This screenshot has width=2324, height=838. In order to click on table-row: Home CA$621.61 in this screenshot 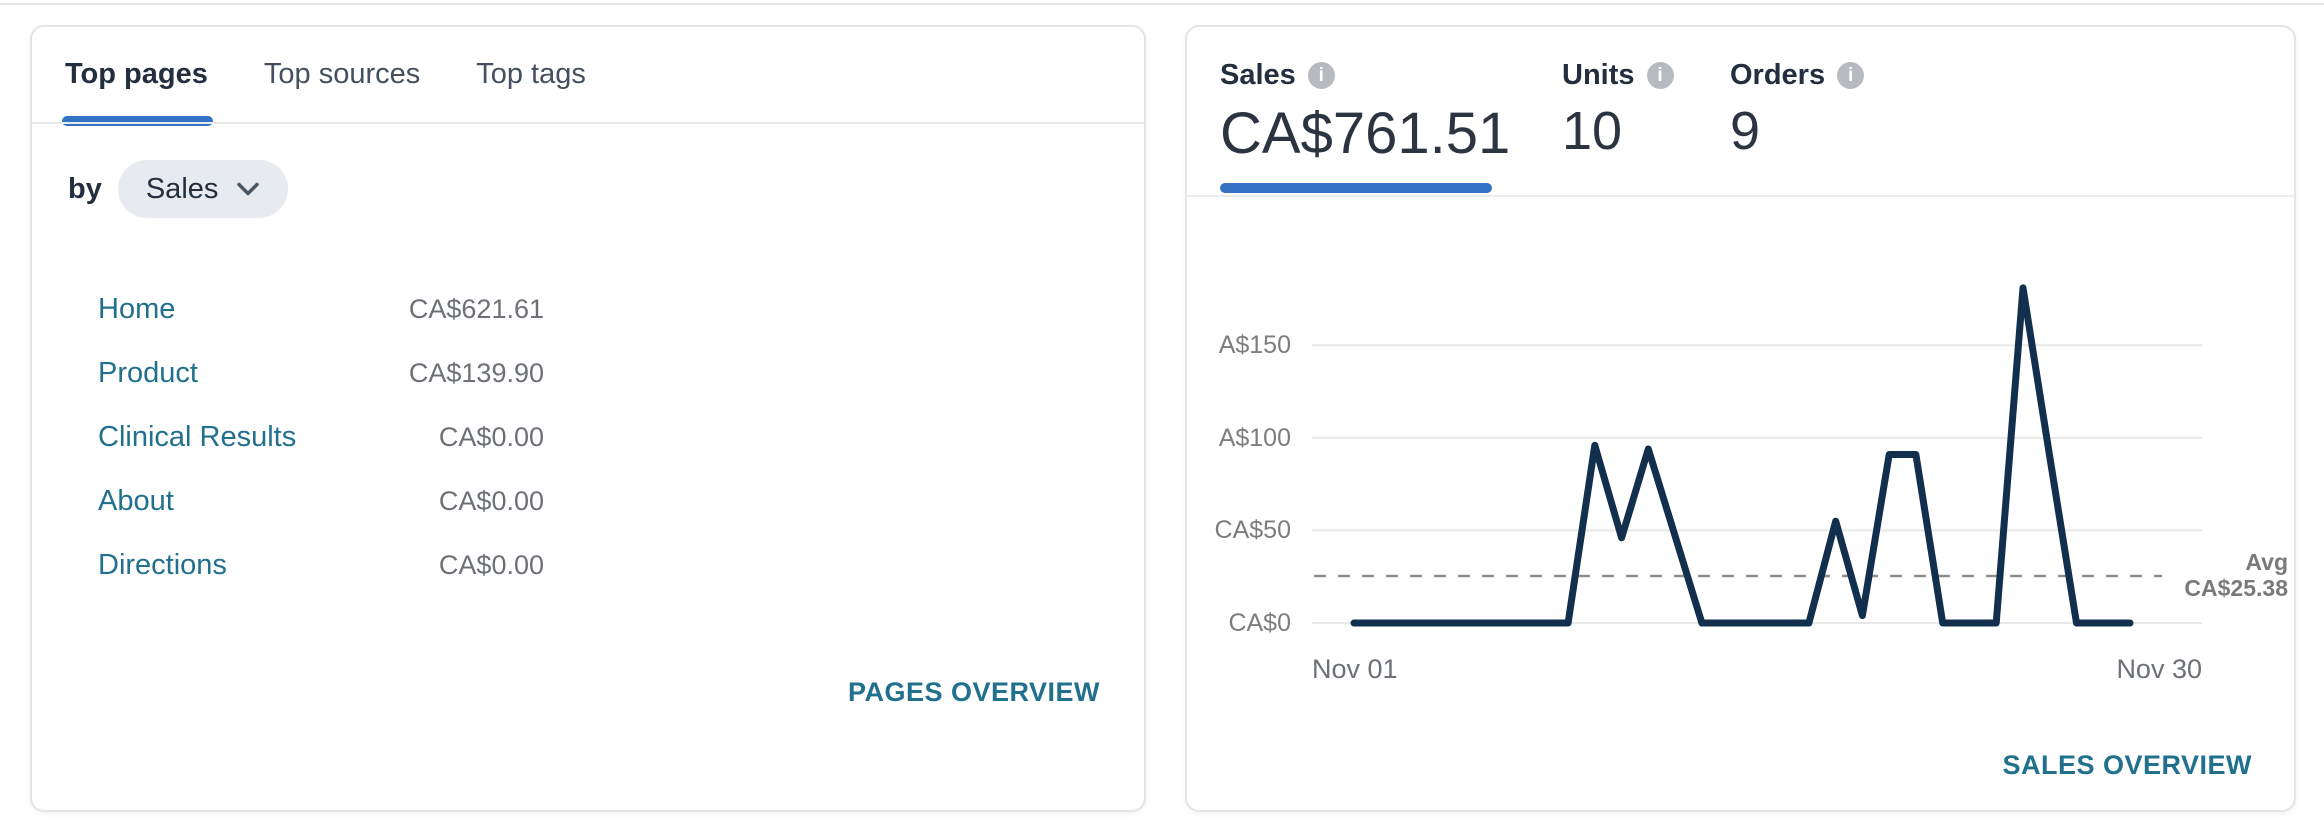, I will do `click(601, 309)`.